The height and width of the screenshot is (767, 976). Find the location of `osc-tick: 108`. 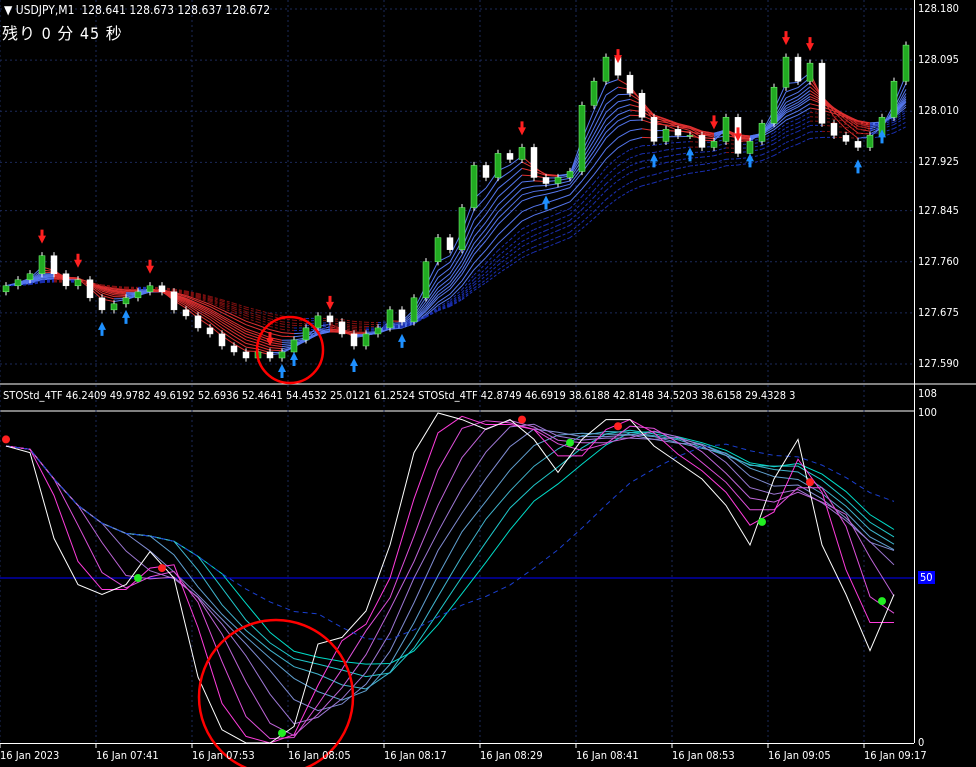

osc-tick: 108 is located at coordinates (927, 393).